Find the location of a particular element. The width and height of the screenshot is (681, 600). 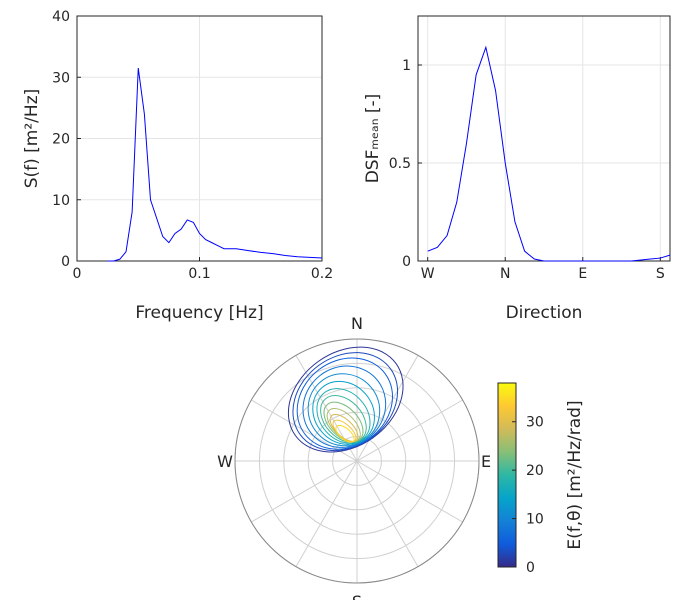

polar-spoke is located at coordinates (357, 461).